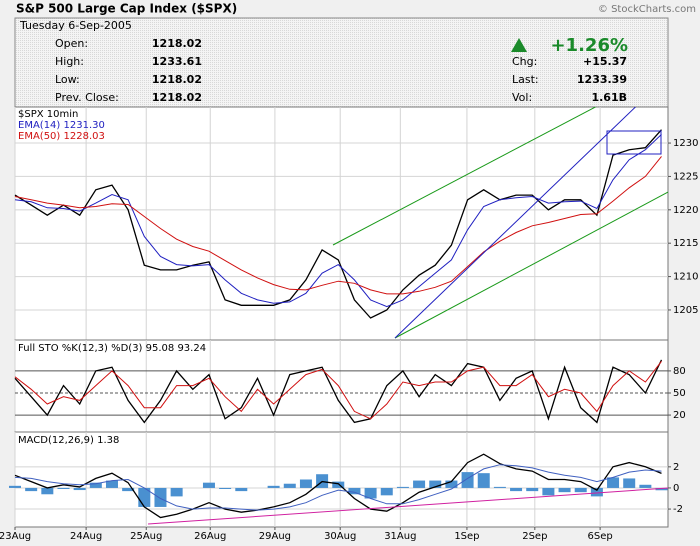  I want to click on stat-value: 1.61B, so click(609, 97).